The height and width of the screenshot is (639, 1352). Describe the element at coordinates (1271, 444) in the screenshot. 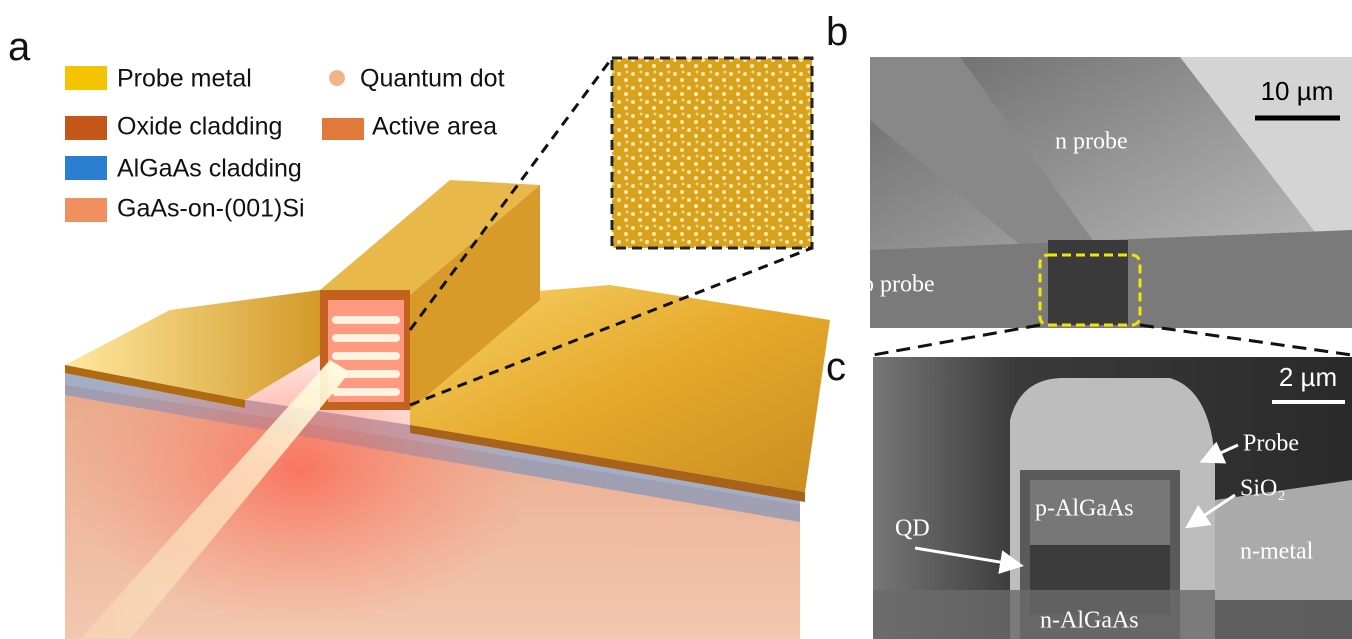

I see `sem-label: Probe` at that location.